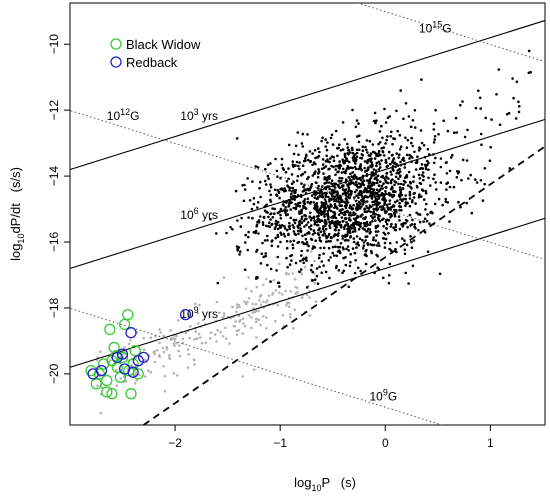 Image resolution: width=550 pixels, height=496 pixels. What do you see at coordinates (116, 62) in the screenshot?
I see `legend-redback-marker` at bounding box center [116, 62].